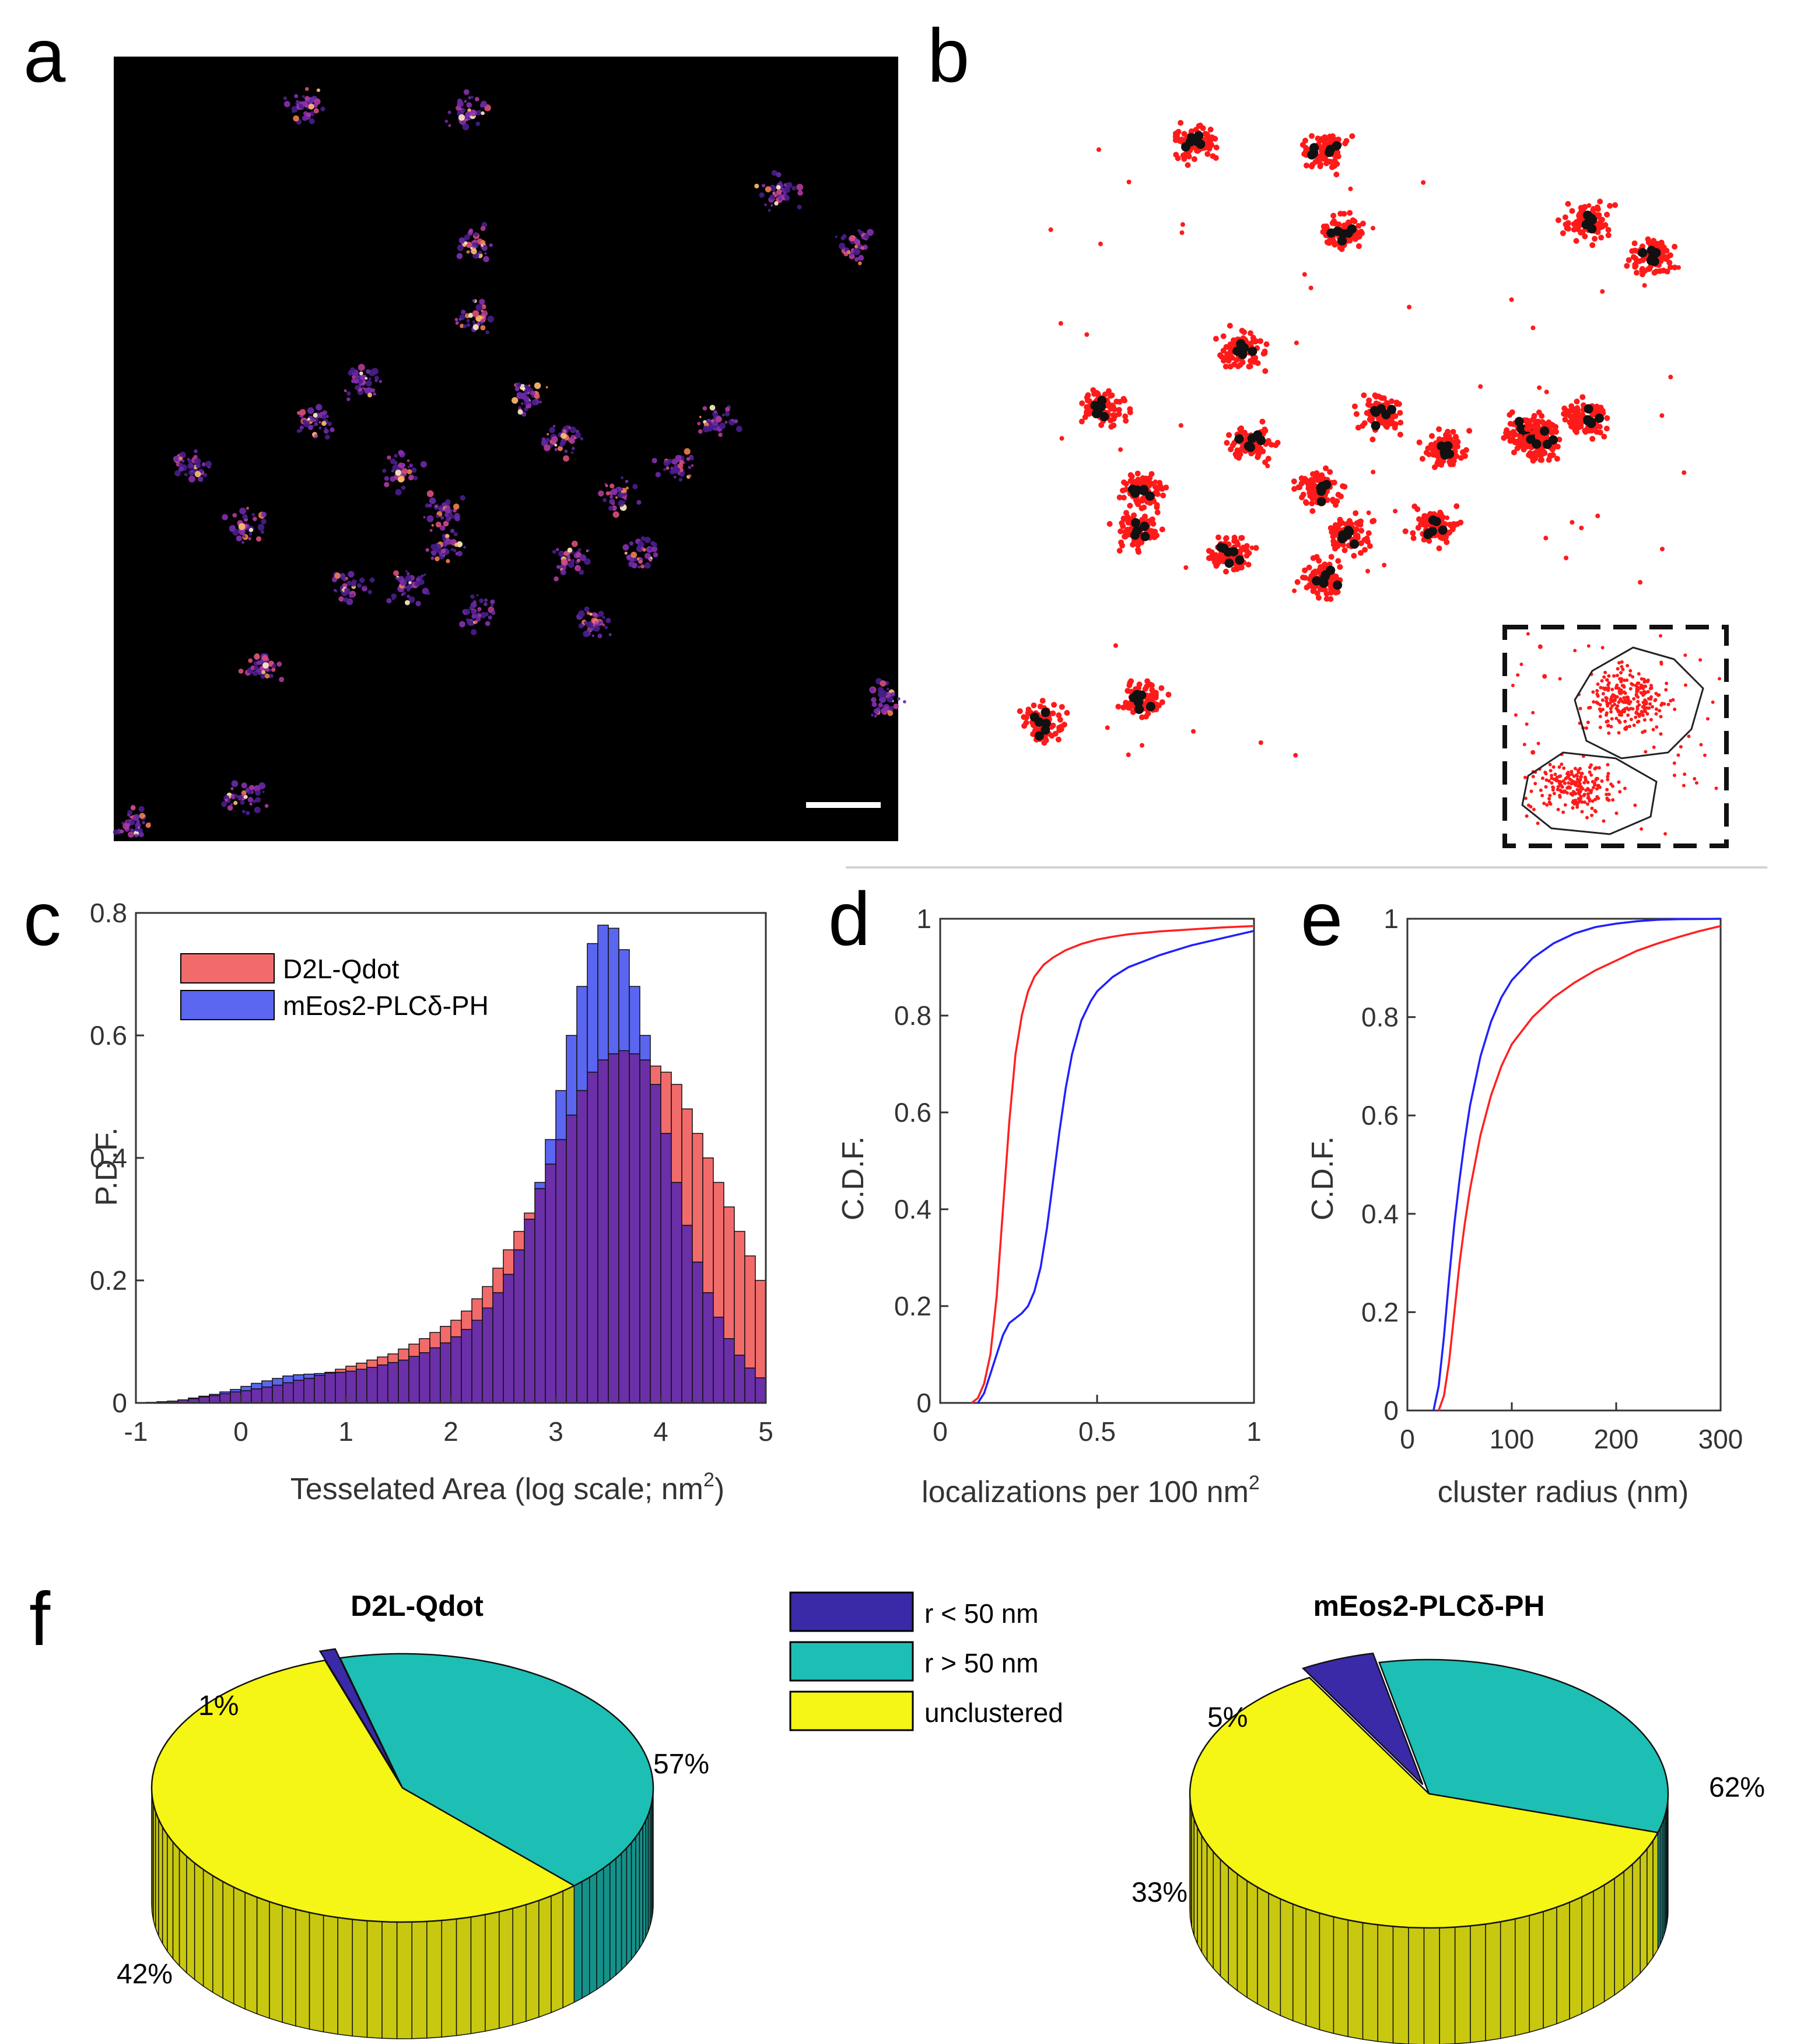 Image resolution: width=1797 pixels, height=2044 pixels. I want to click on histogram-axes: -1 0 1 2 3 4 500.20.40.60.8, so click(431, 1172).